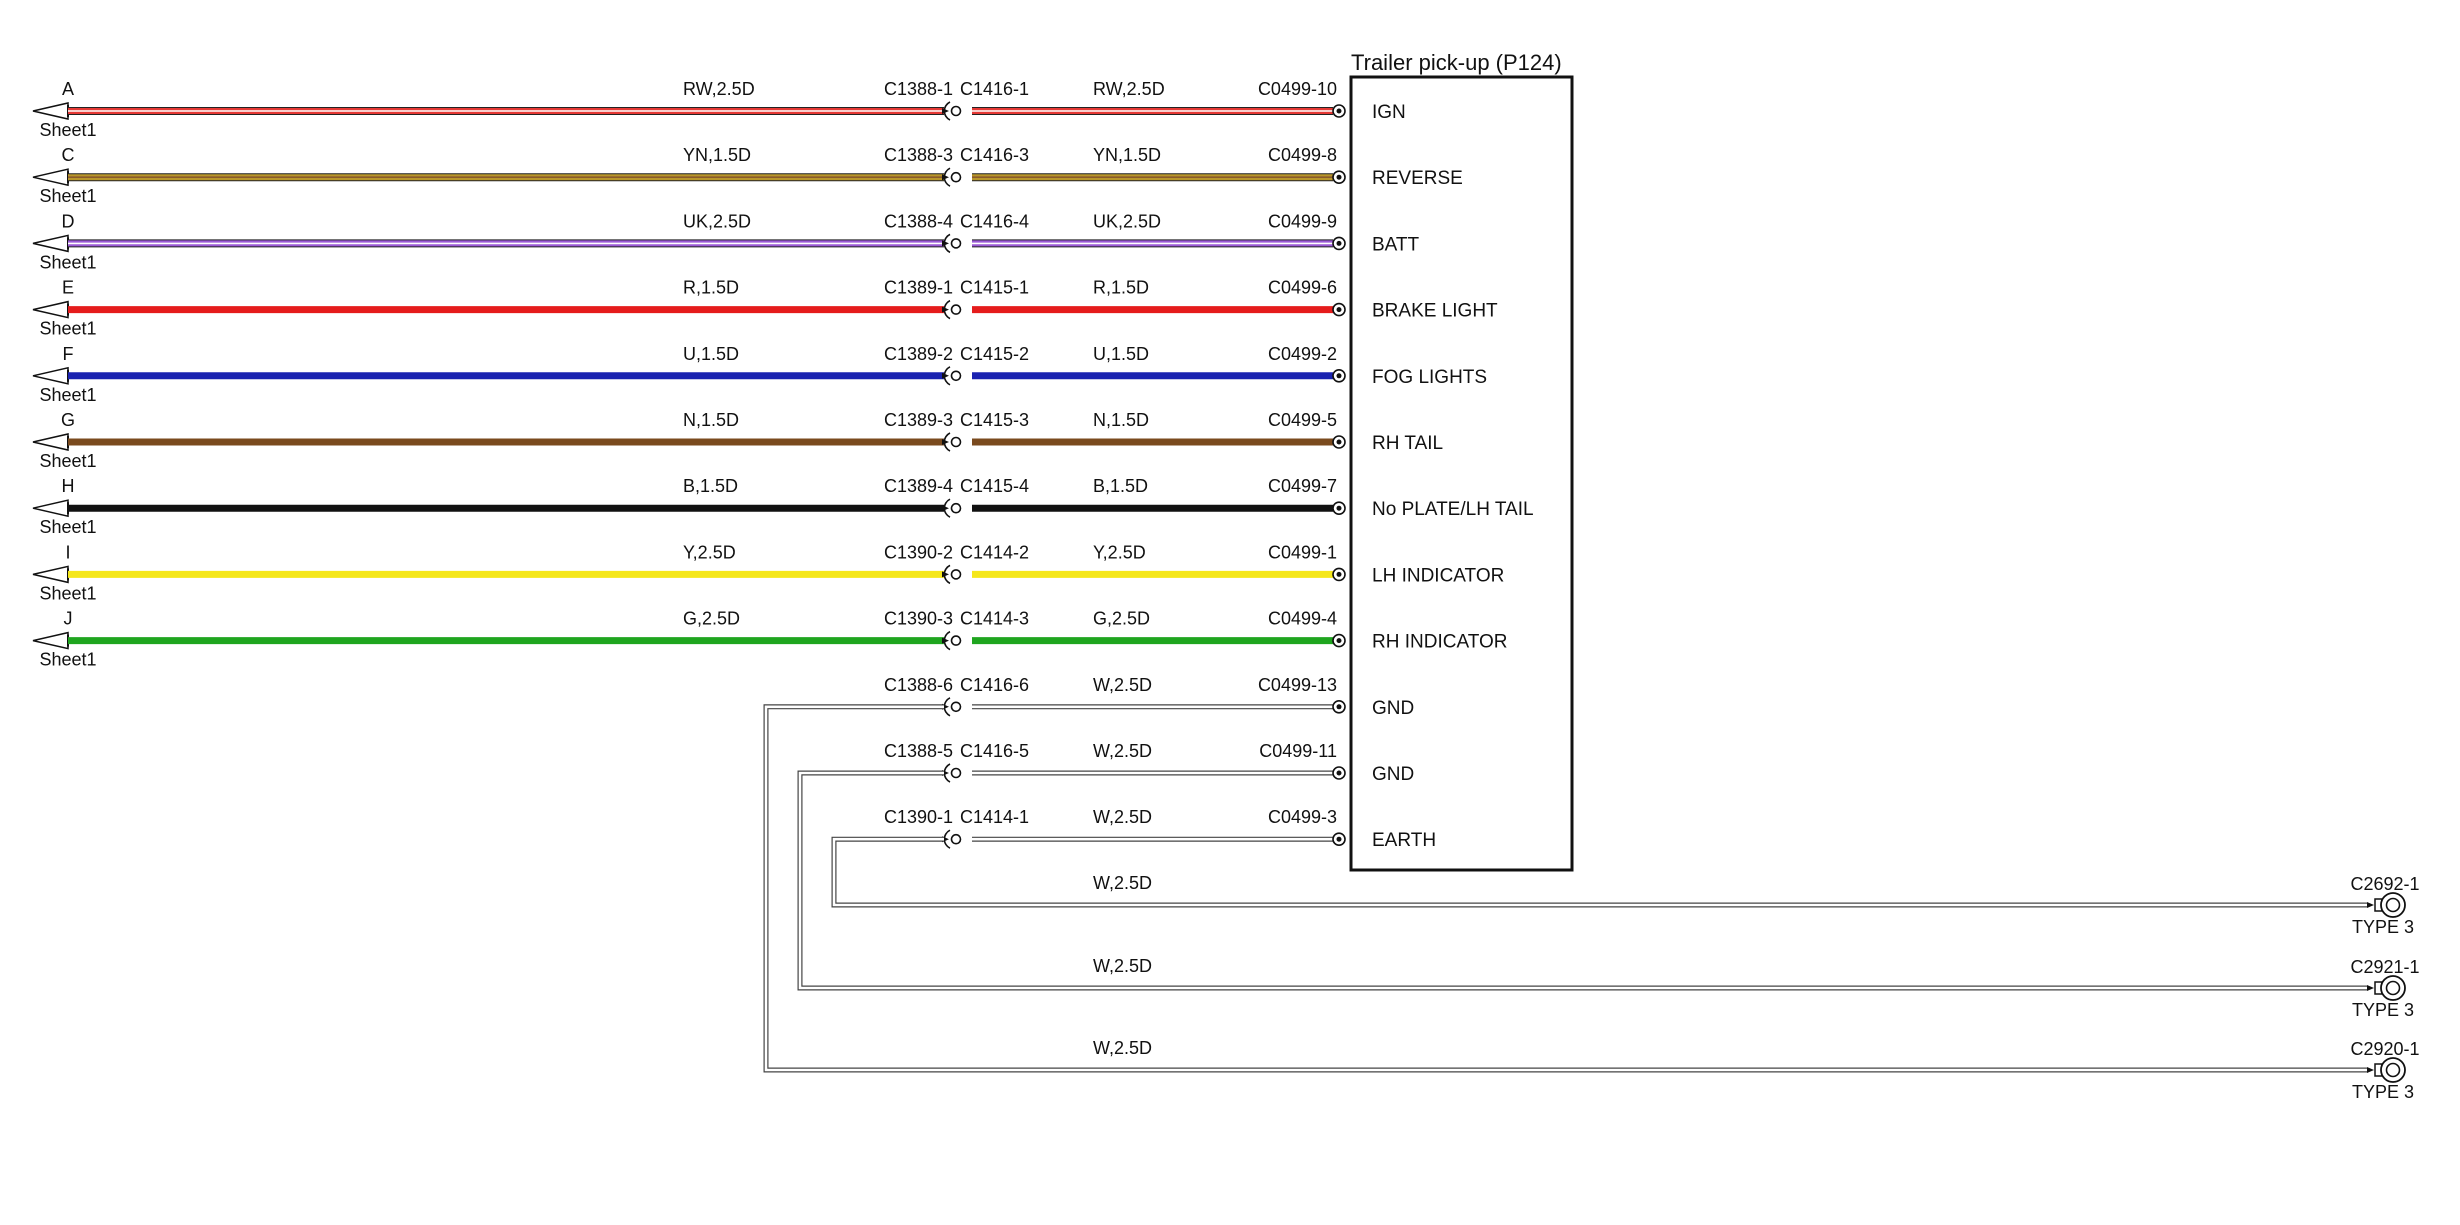 The width and height of the screenshot is (2460, 1225). I want to click on wire-spec-right: N,1.5D, so click(1121, 420).